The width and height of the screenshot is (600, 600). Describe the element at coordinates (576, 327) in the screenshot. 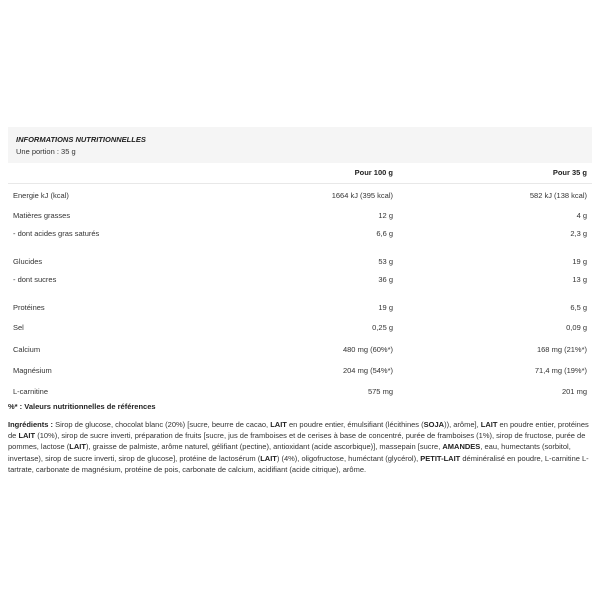

I see `value-per-portion: 0,09 g` at that location.